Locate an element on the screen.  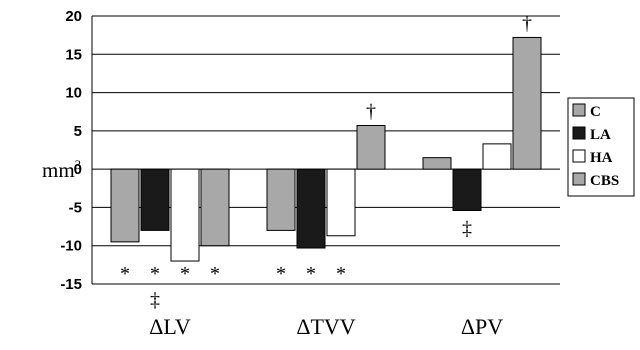
y-tick-labels: 20 15 10 5 0 -5 -10 -15 is located at coordinates (71, 150).